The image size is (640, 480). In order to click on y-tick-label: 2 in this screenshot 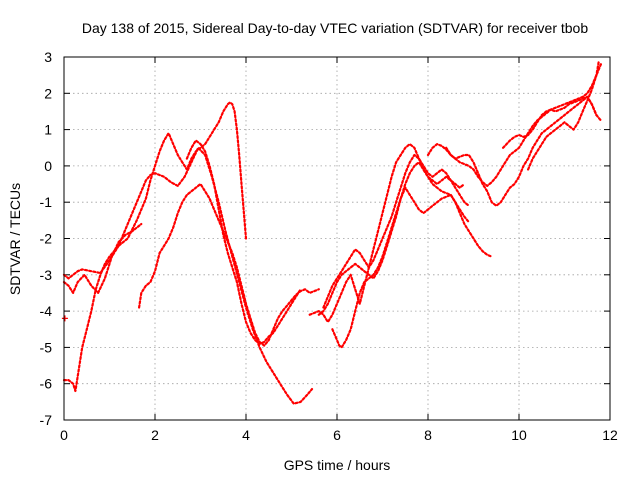, I will do `click(48, 93)`.